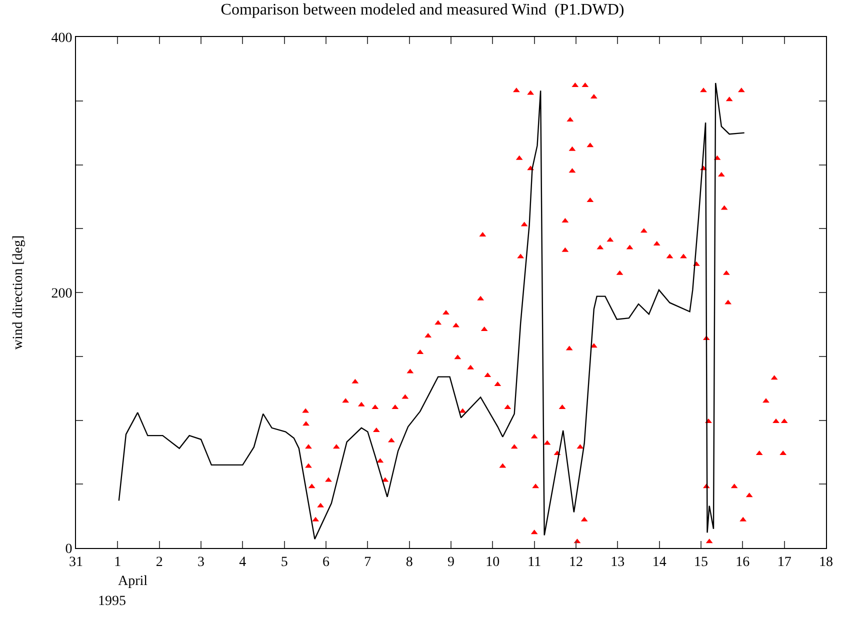 This screenshot has width=845, height=620. Describe the element at coordinates (535, 562) in the screenshot. I see `x-tick-label: 11` at that location.